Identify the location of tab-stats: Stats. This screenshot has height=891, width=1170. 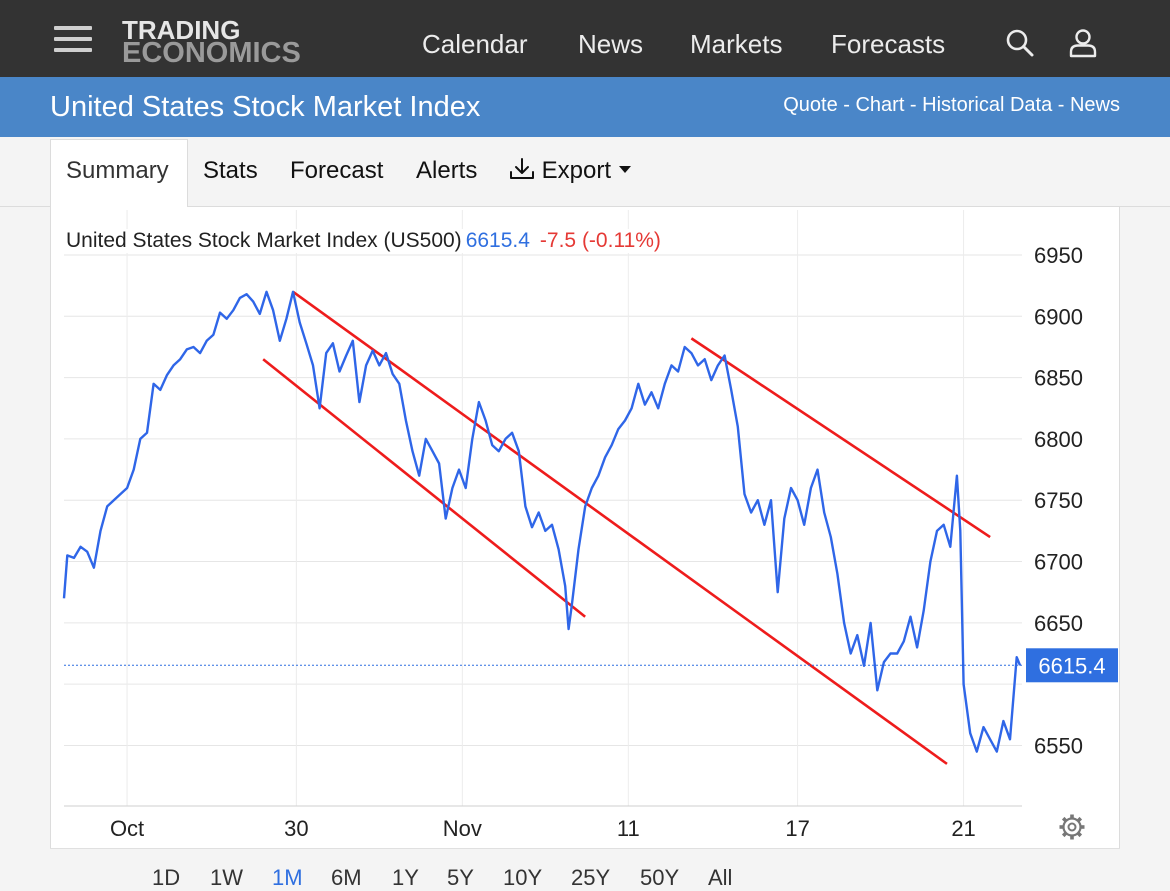
(230, 170).